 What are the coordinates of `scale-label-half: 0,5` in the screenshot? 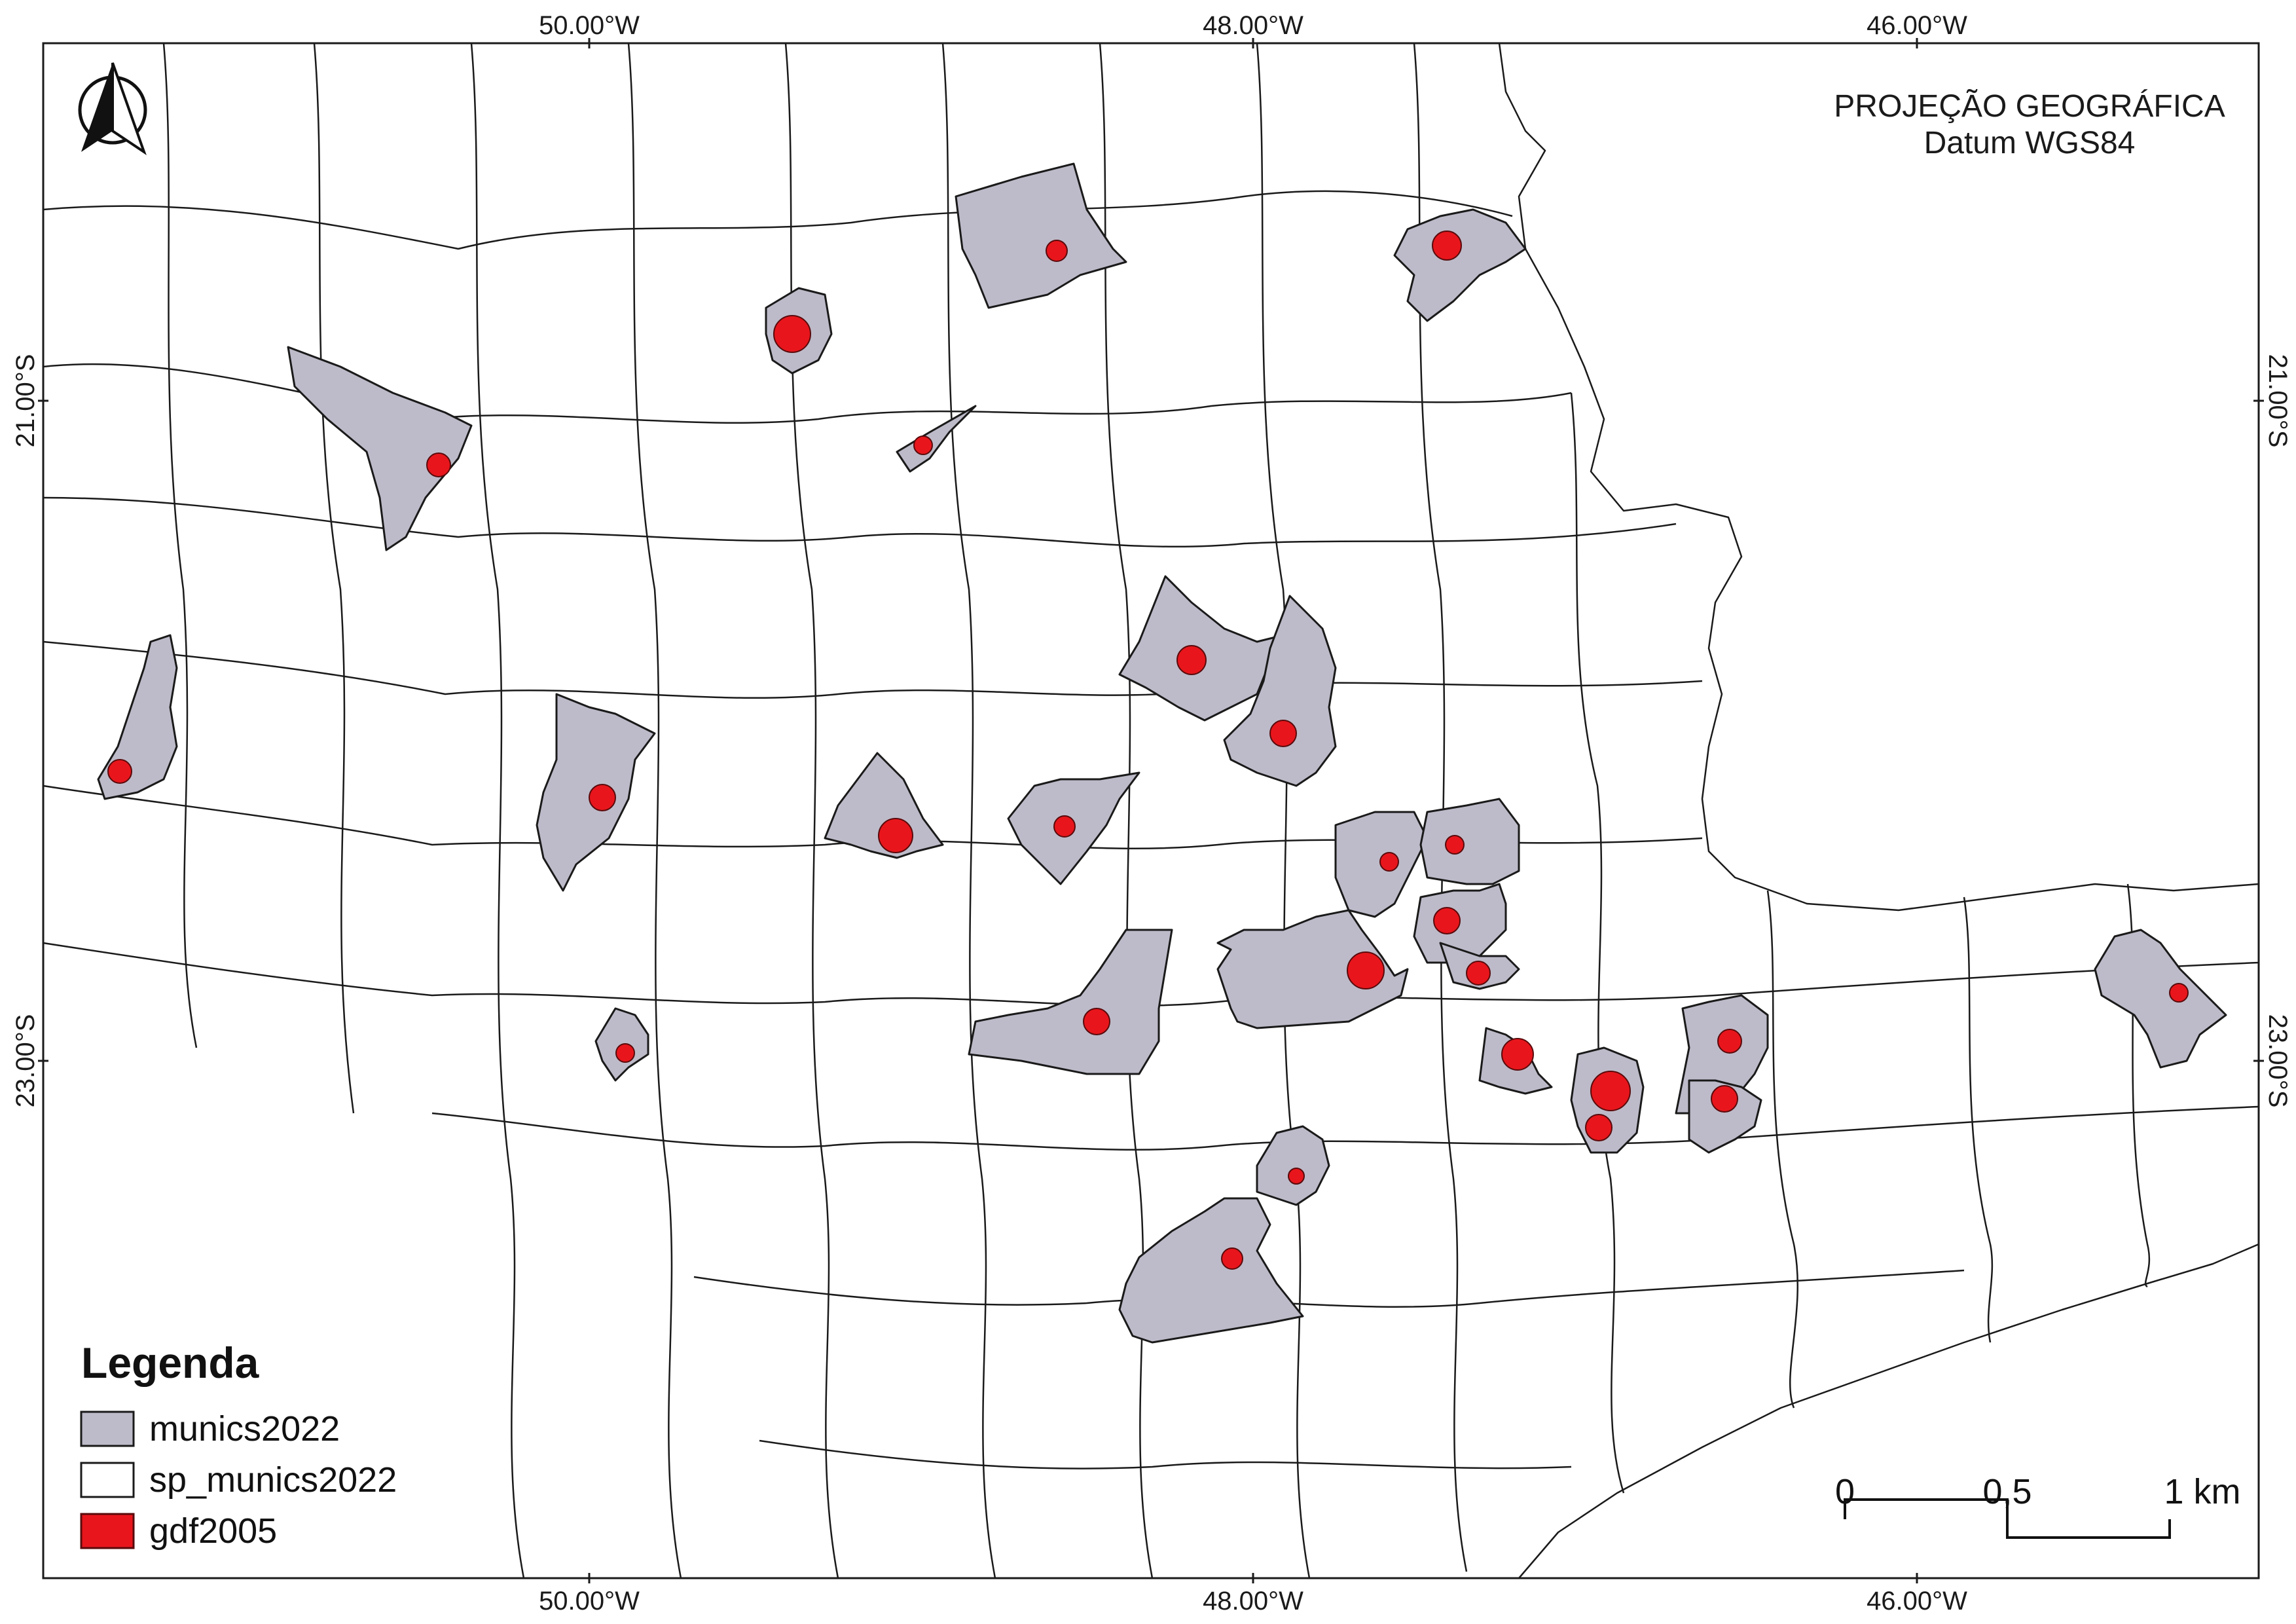 It's located at (2007, 1491).